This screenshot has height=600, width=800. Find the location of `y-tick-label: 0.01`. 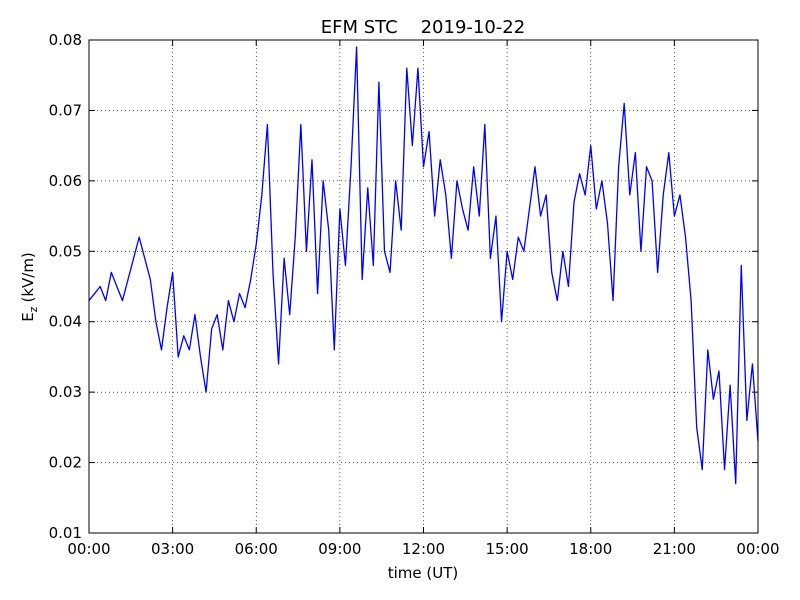

y-tick-label: 0.01 is located at coordinates (65, 533).